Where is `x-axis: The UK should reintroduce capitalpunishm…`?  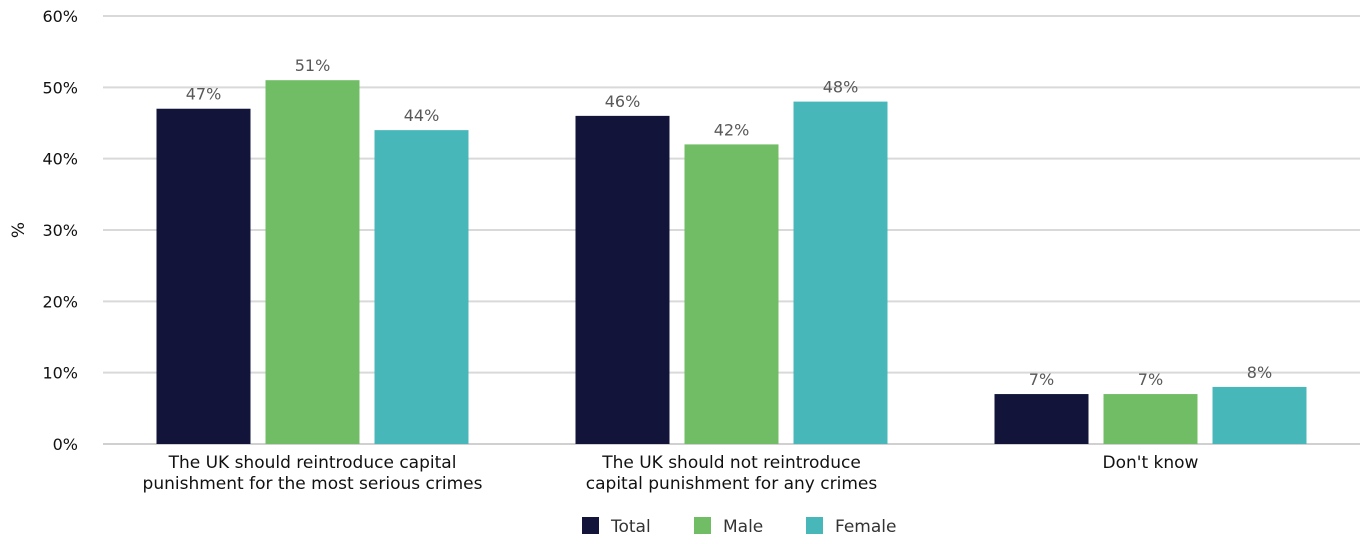 x-axis: The UK should reintroduce capitalpunishm… is located at coordinates (671, 473).